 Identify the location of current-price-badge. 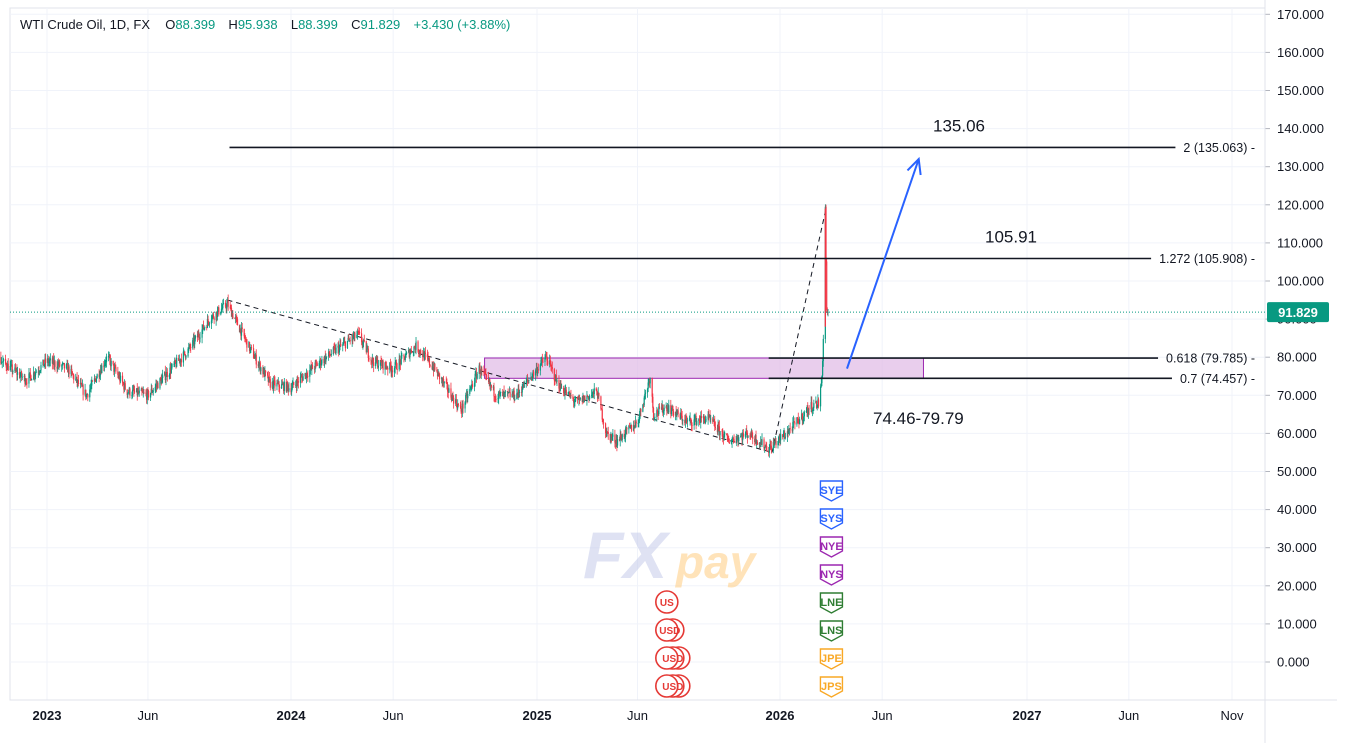
(1298, 312).